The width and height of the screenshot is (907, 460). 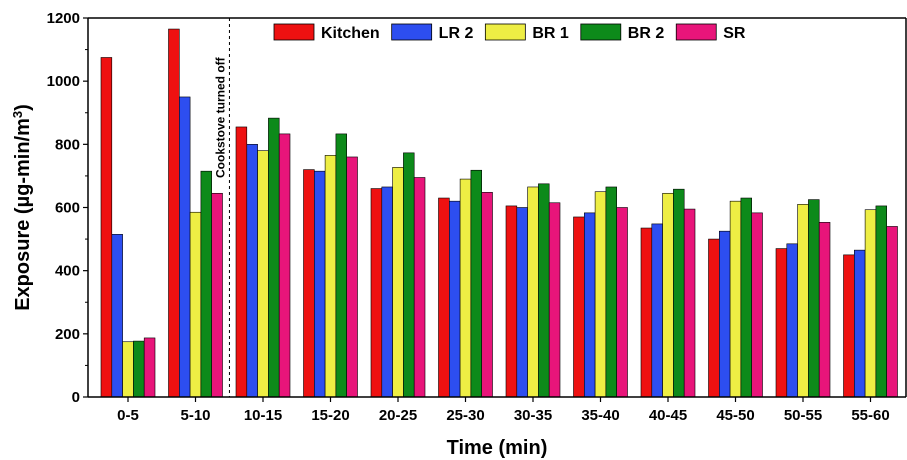 I want to click on legend-label-lr-2: LR 2, so click(x=456, y=33).